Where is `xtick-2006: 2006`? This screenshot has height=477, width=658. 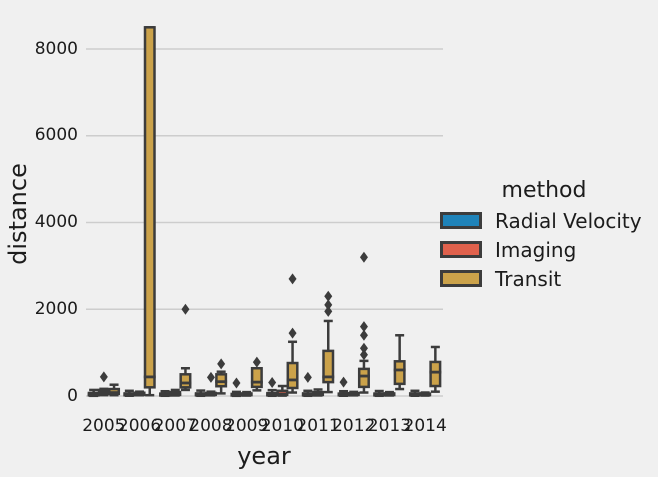 xtick-2006: 2006 is located at coordinates (139, 426).